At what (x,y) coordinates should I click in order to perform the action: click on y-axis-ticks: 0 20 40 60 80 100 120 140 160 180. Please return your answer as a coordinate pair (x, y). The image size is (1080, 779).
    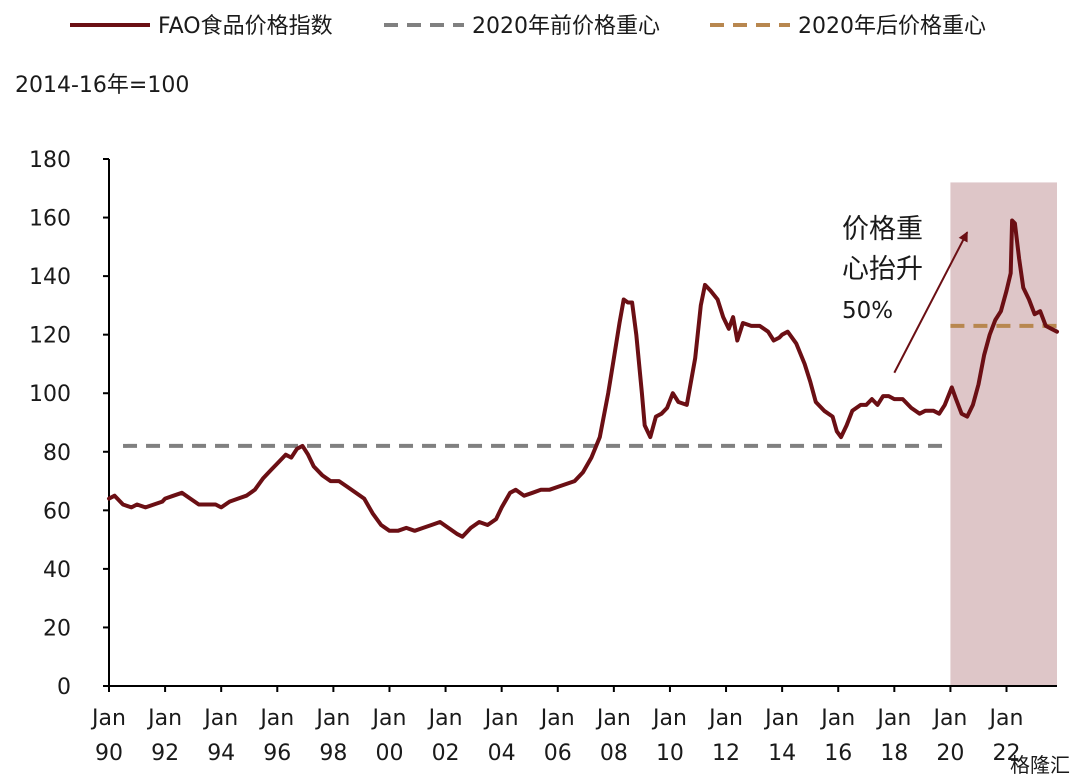
    Looking at the image, I should click on (69, 424).